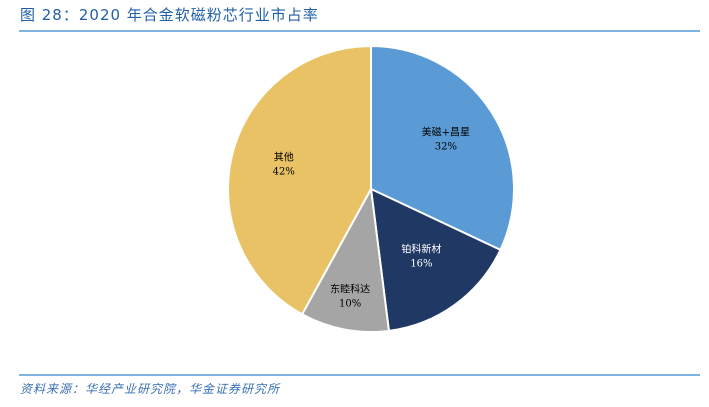 The width and height of the screenshot is (709, 407). What do you see at coordinates (446, 146) in the screenshot?
I see `slice-value-label: 32%` at bounding box center [446, 146].